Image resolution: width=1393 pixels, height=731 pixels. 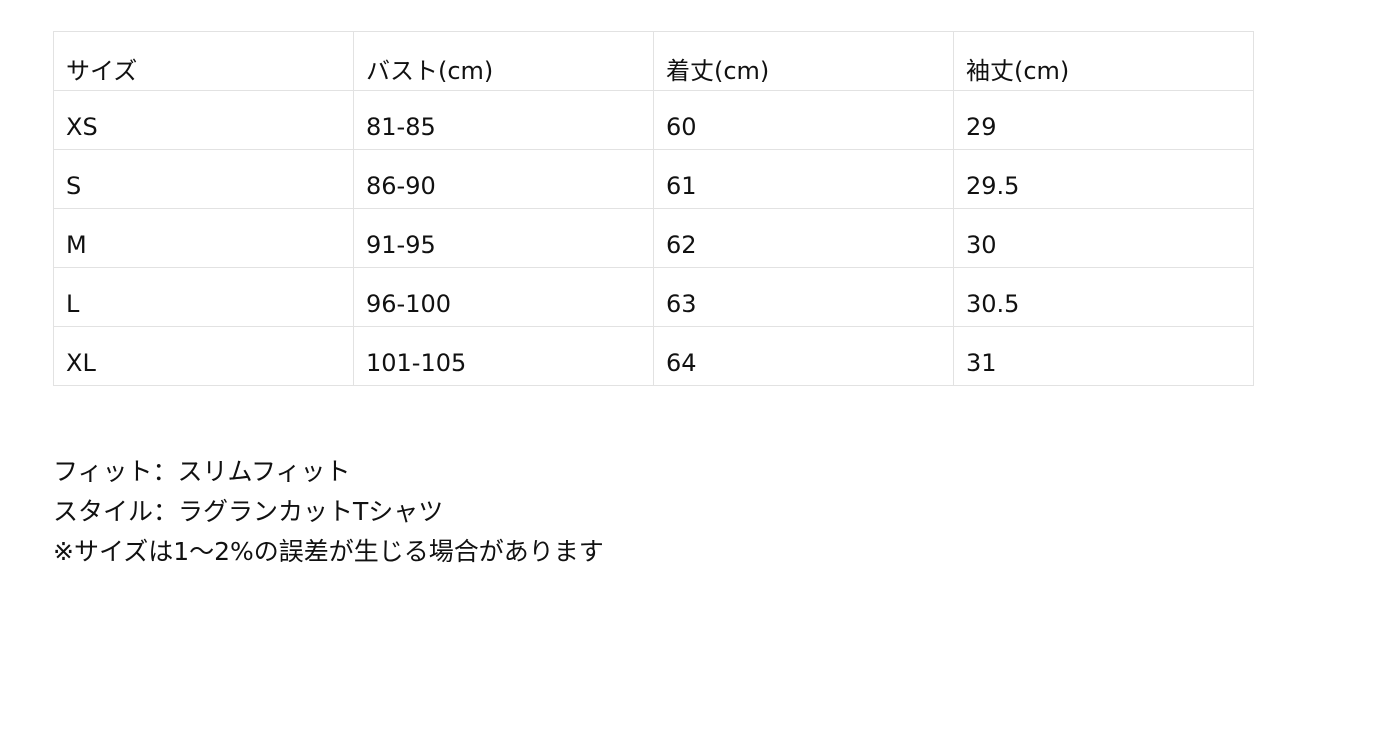 I want to click on table-cell: 29.5, so click(x=1103, y=179).